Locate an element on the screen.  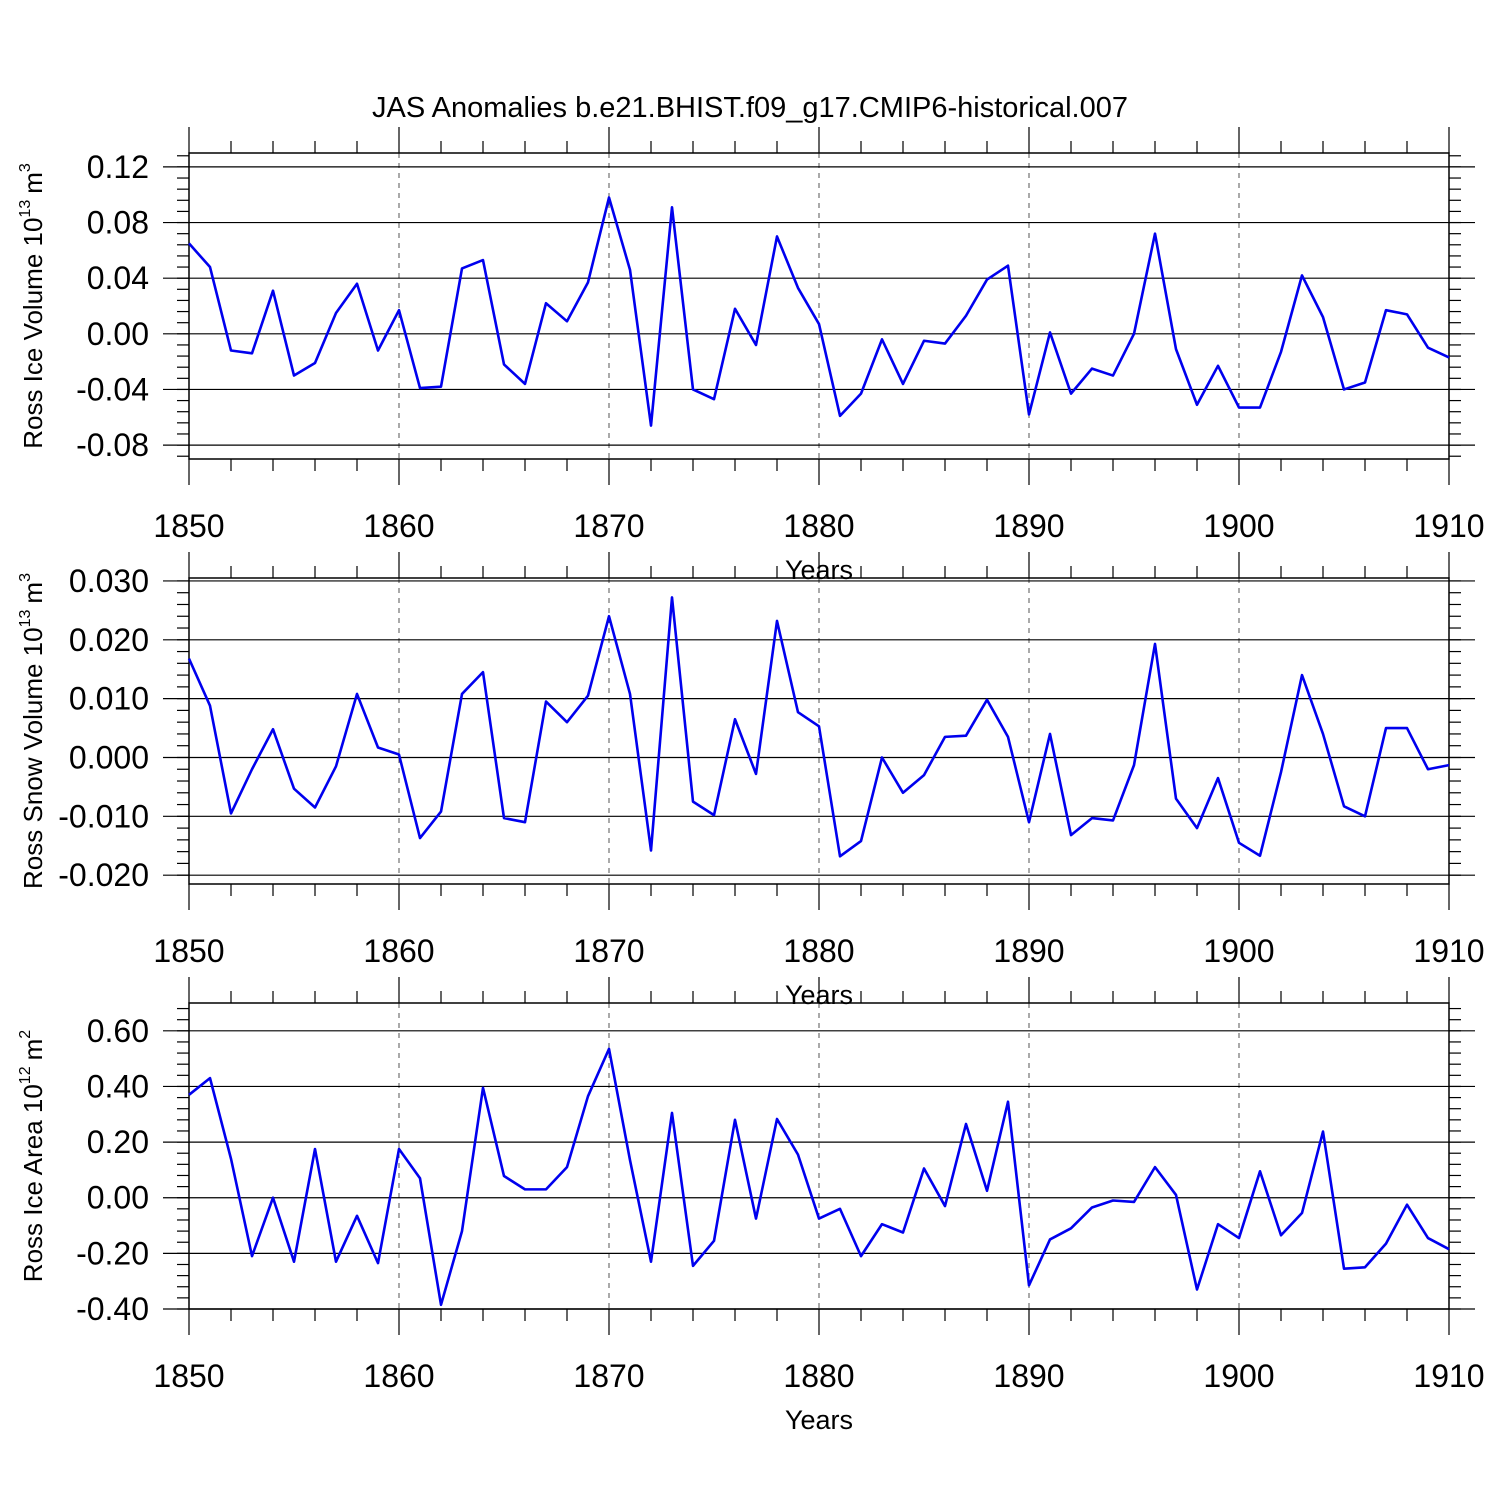
ross-ice-area-series-line is located at coordinates (819, 1177).